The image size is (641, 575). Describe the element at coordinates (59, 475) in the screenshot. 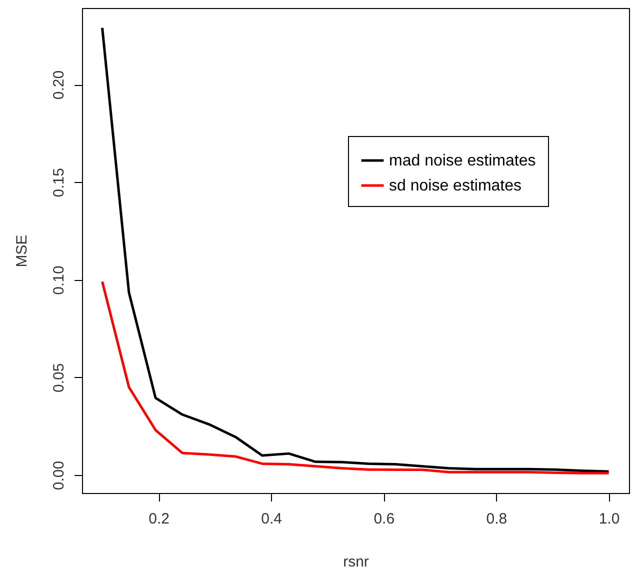

I see `y-tick-label: 0.00` at that location.